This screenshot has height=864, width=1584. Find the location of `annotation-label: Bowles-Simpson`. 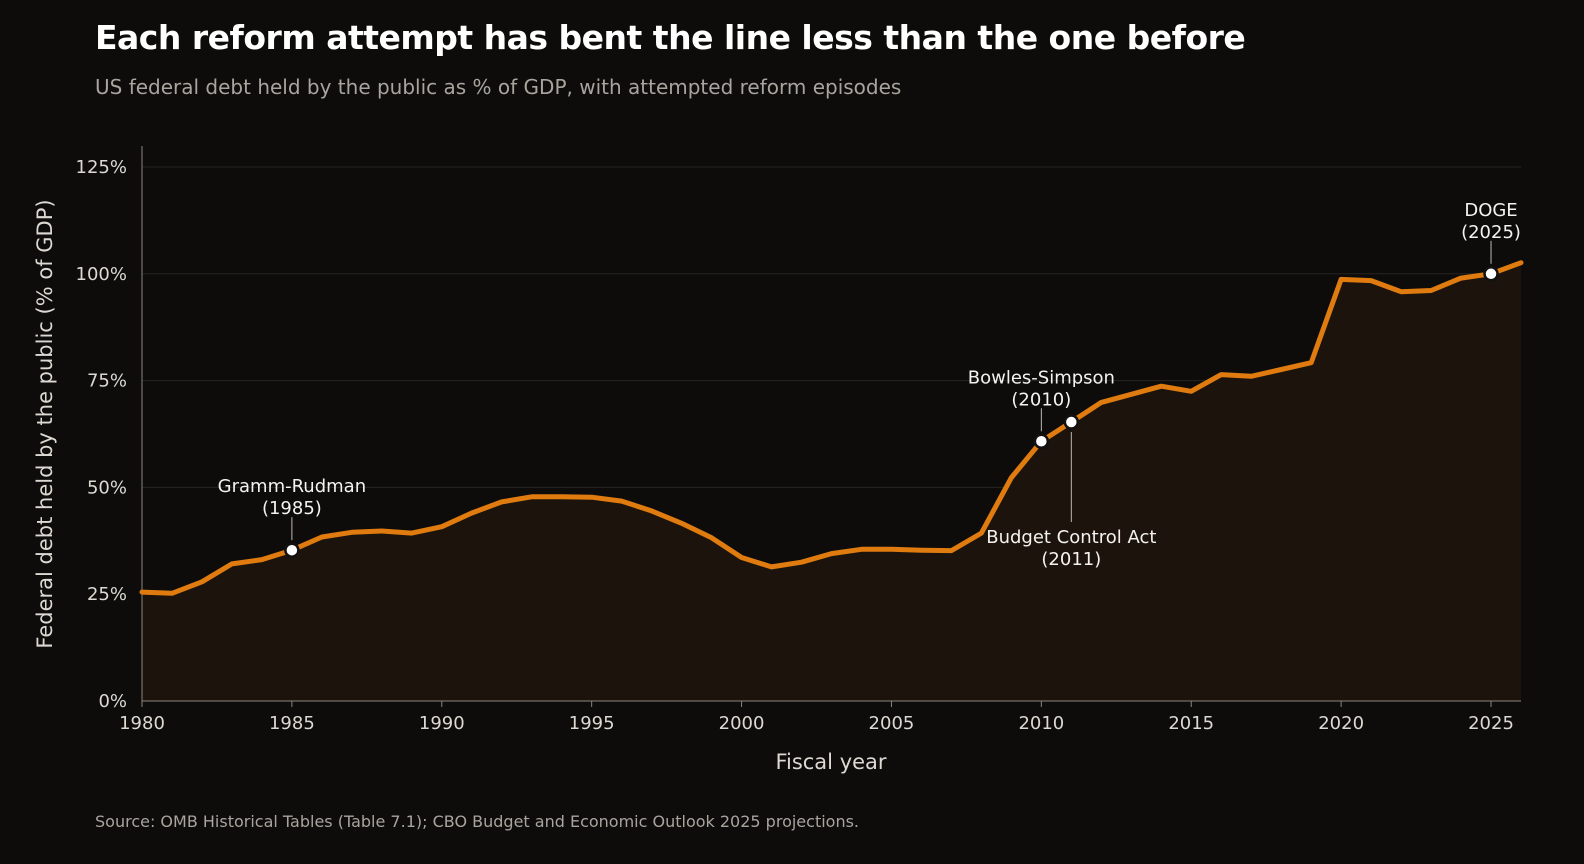

annotation-label: Bowles-Simpson is located at coordinates (1041, 377).